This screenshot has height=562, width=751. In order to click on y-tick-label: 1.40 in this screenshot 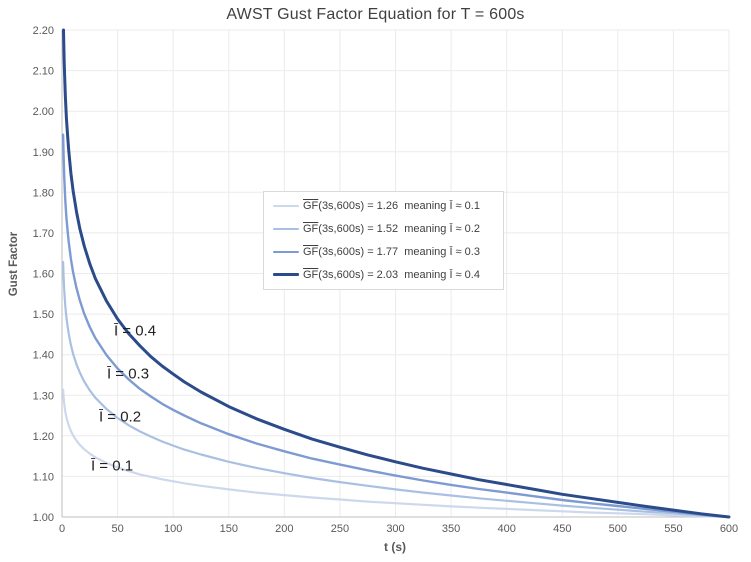, I will do `click(43, 356)`.